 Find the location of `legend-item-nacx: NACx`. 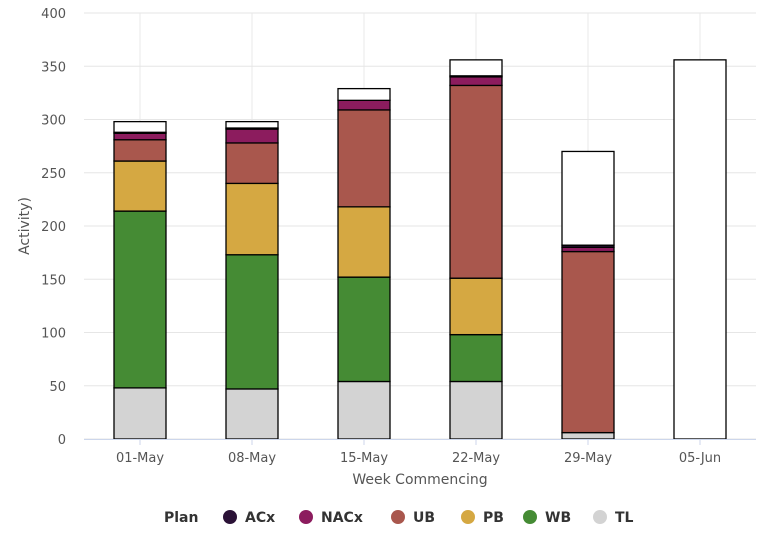

legend-item-nacx: NACx is located at coordinates (331, 518).